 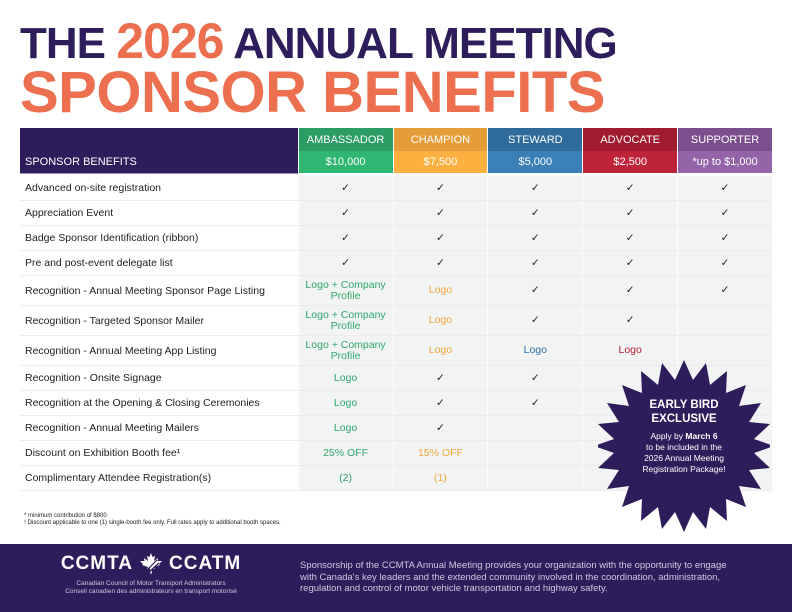 What do you see at coordinates (93, 188) in the screenshot?
I see `benefit-label: Advanced on-site registration` at bounding box center [93, 188].